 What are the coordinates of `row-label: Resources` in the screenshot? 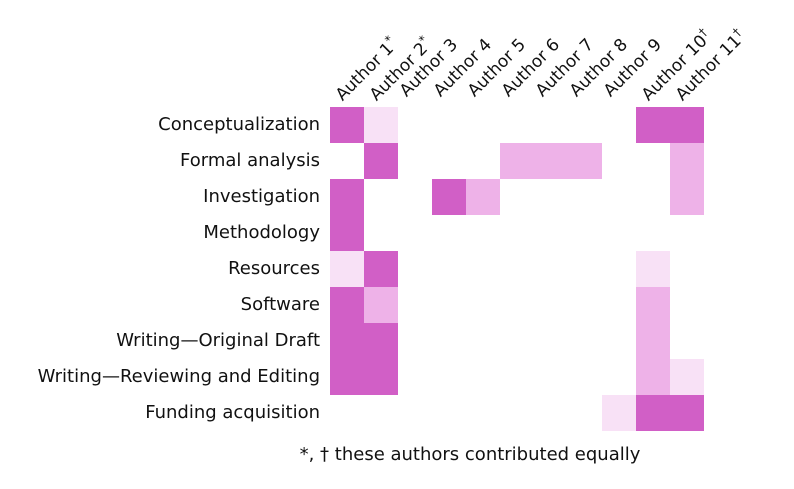 It's located at (274, 268).